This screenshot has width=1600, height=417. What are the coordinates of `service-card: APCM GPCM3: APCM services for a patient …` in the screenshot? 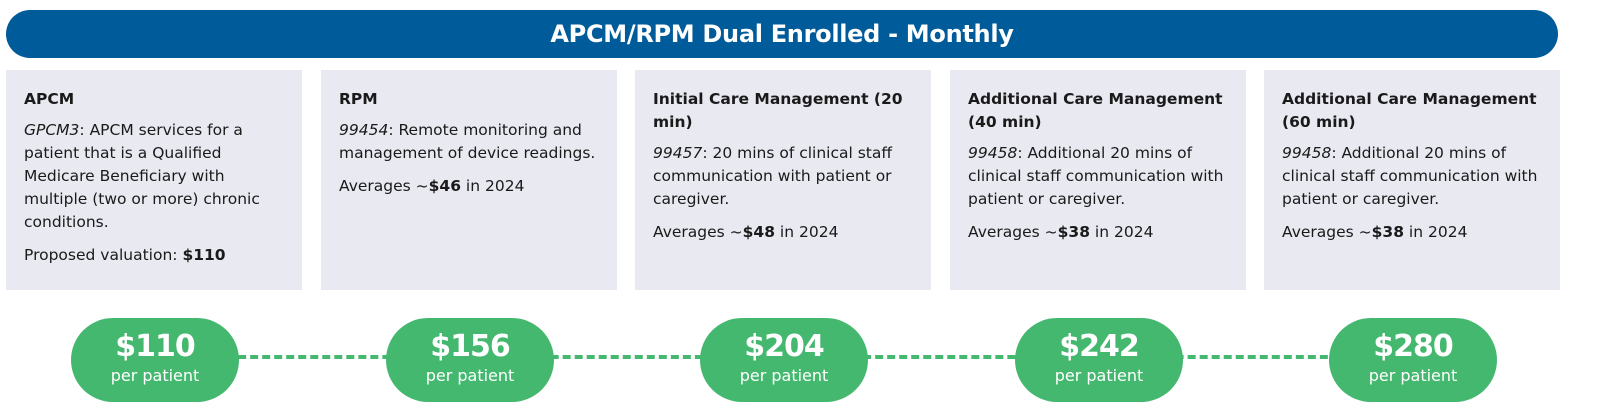 It's located at (154, 180).